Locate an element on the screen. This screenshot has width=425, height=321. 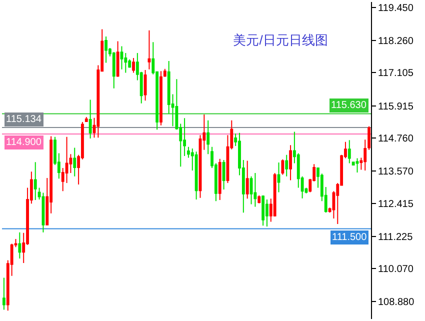
y-tick-label: 108.880 is located at coordinates (396, 302).